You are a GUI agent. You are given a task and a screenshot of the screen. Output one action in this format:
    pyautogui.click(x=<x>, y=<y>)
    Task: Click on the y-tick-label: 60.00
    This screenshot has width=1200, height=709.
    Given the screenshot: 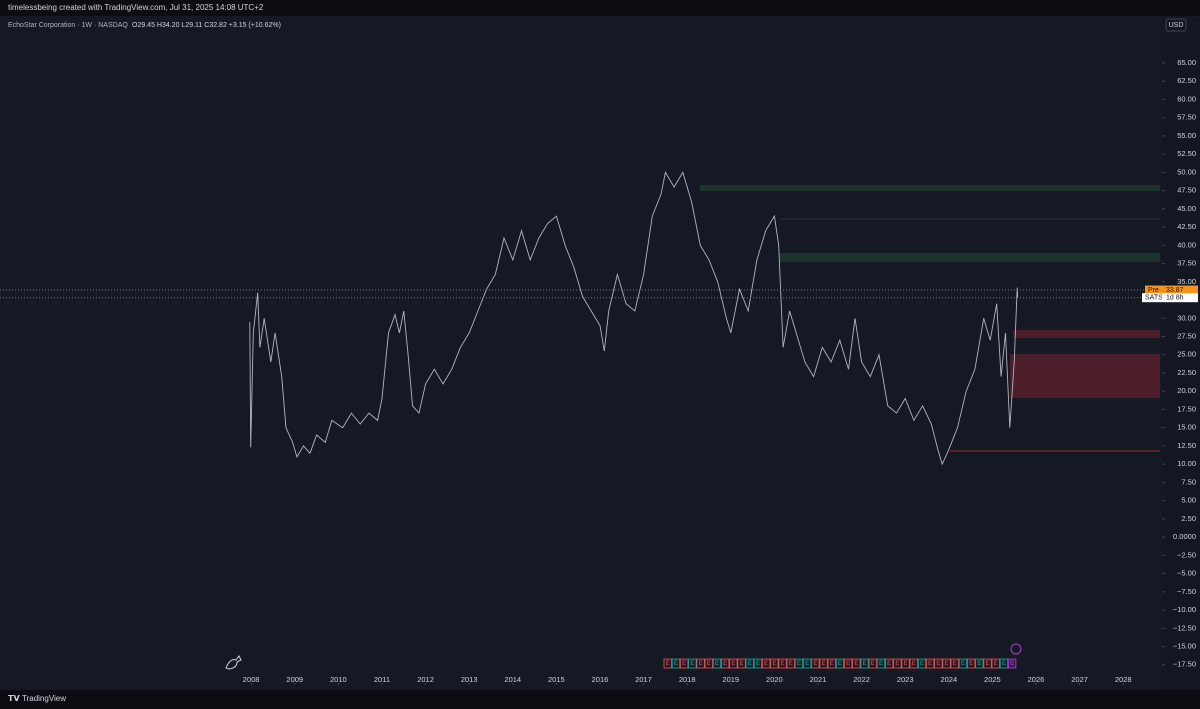 What is the action you would take?
    pyautogui.click(x=1186, y=98)
    